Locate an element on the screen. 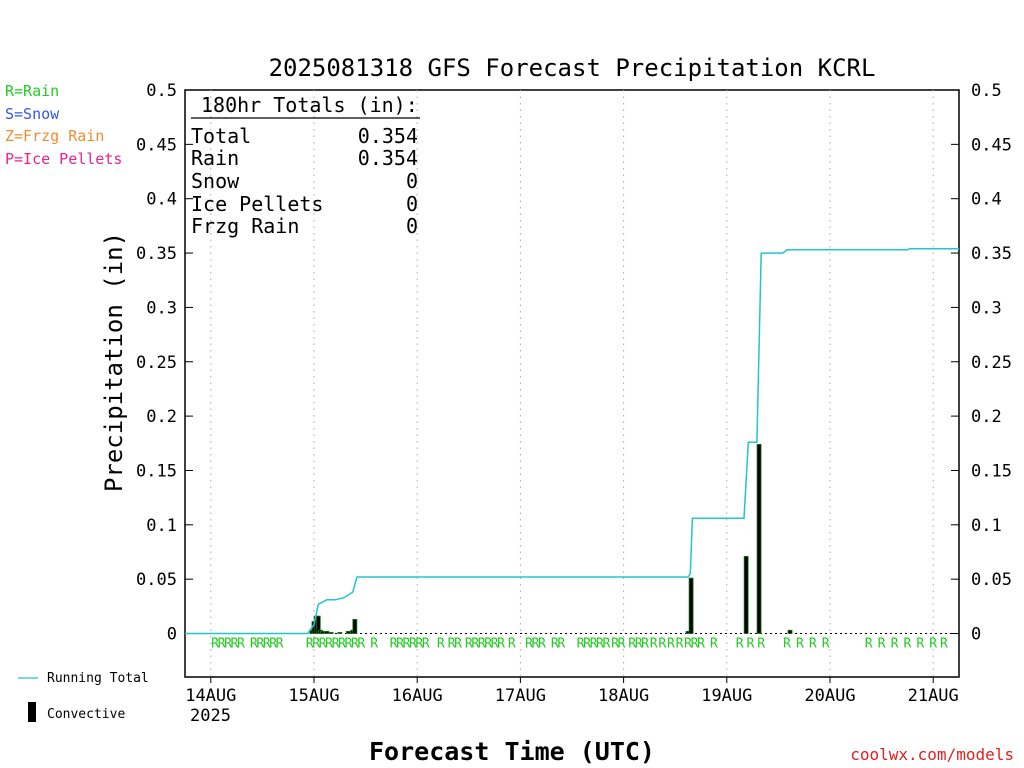 The height and width of the screenshot is (768, 1024). convective-label: Convective is located at coordinates (86, 714).